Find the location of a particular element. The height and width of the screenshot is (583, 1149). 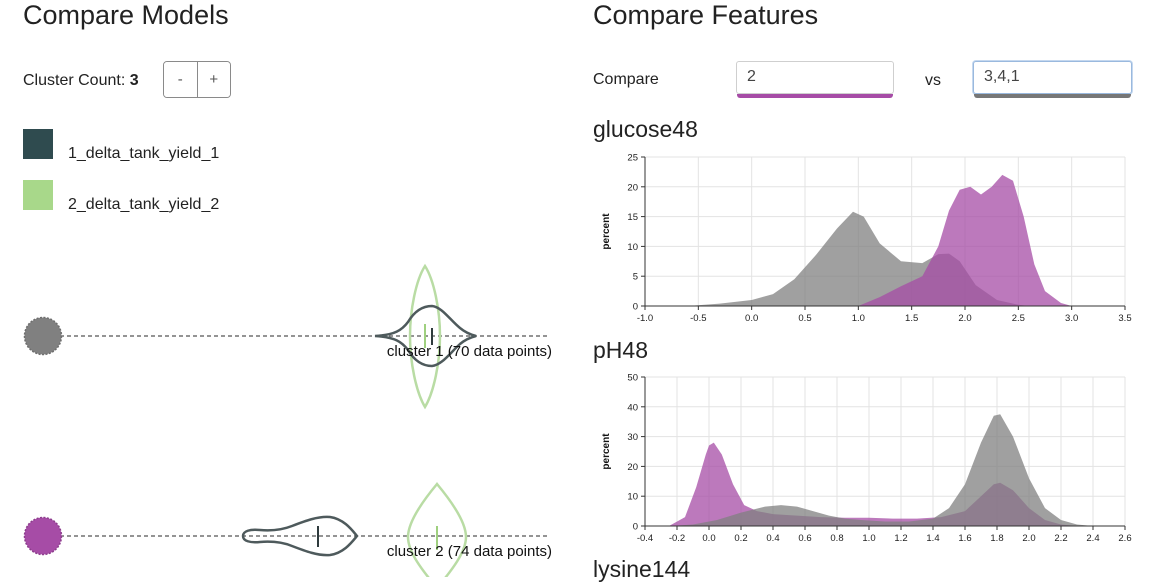

cluster-2-dot is located at coordinates (43, 536).